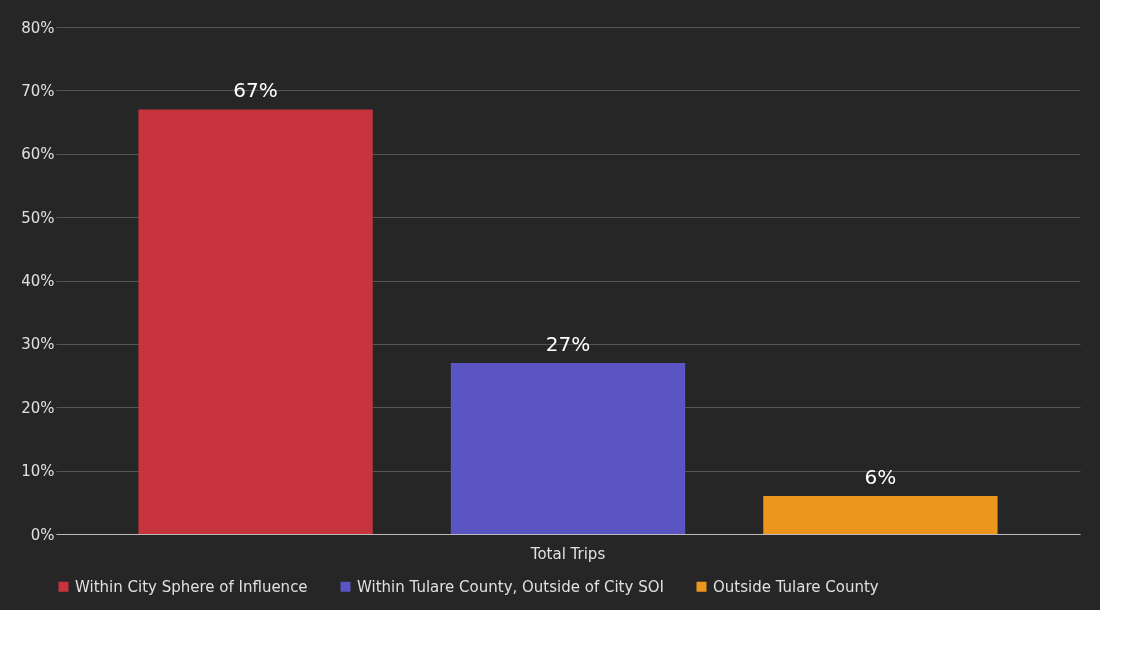  I want to click on y-tick-label: 10%, so click(38, 471).